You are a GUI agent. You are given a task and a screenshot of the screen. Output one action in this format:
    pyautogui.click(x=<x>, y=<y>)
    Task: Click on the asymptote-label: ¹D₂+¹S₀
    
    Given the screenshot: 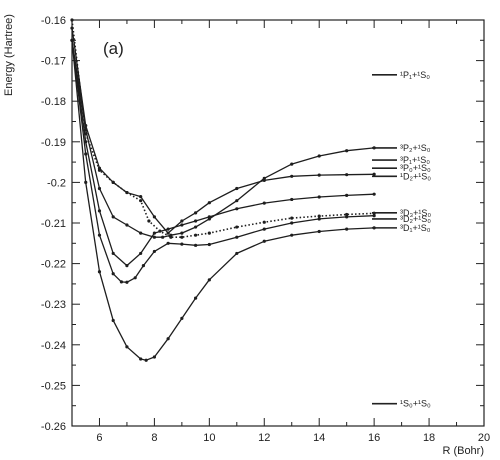 What is the action you would take?
    pyautogui.click(x=415, y=176)
    